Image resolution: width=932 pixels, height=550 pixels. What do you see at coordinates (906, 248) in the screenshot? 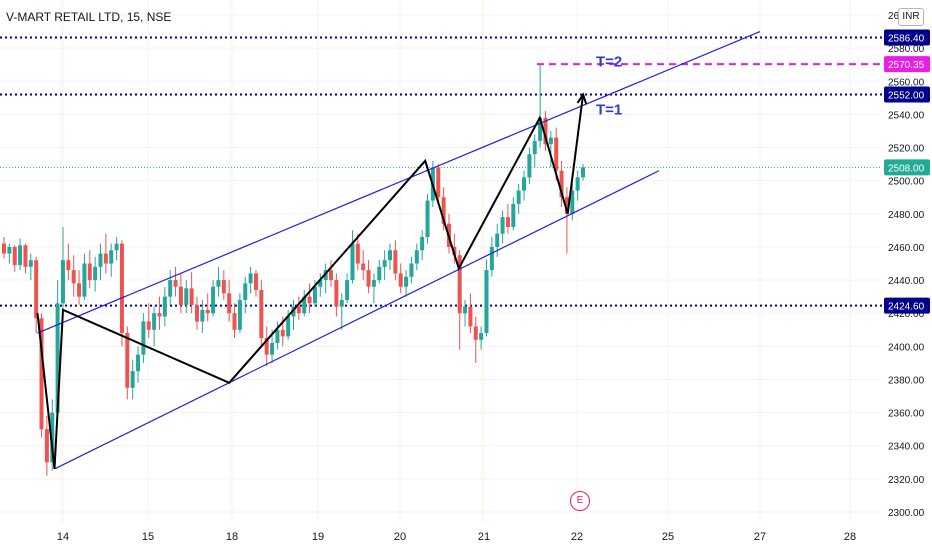
I see `price-tick-label: 2460.00` at bounding box center [906, 248].